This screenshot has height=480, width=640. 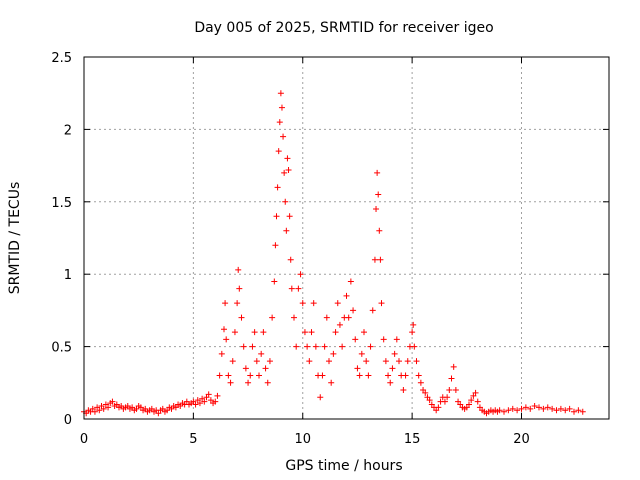 I want to click on x-tick-label: 10, so click(x=302, y=439).